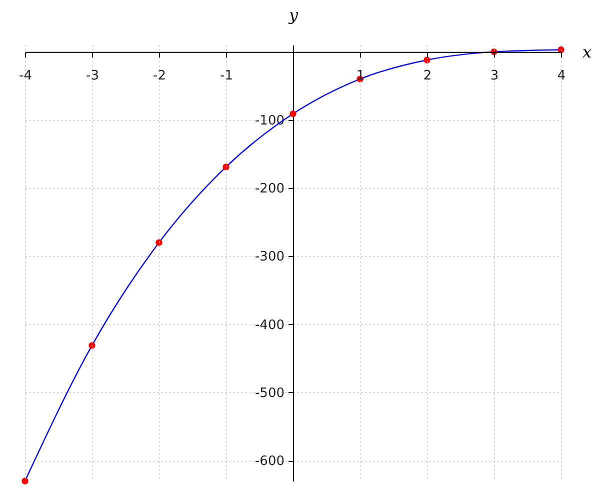 The height and width of the screenshot is (500, 600). Describe the element at coordinates (269, 325) in the screenshot. I see `y-tick-label: -400` at that location.